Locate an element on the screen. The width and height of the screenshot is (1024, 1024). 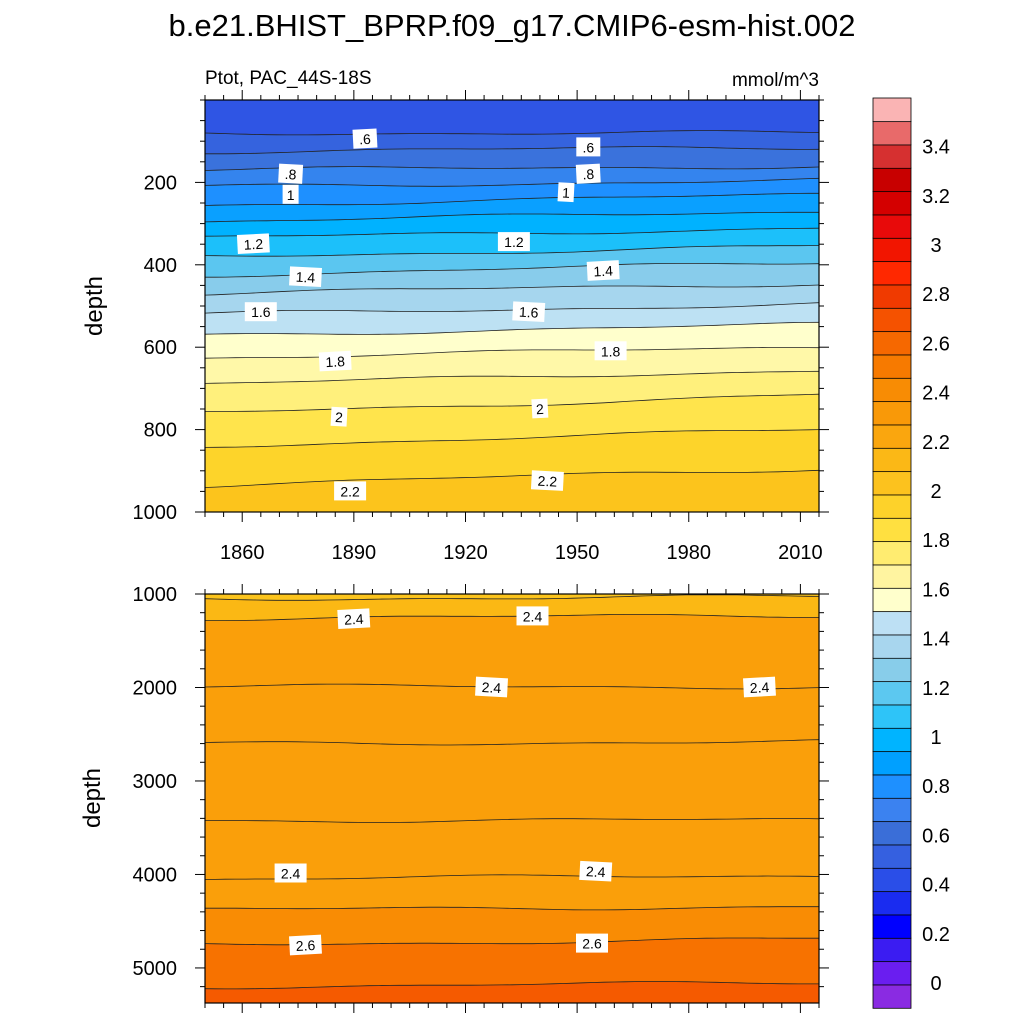
y-tick-label: 2000 is located at coordinates (155, 688).